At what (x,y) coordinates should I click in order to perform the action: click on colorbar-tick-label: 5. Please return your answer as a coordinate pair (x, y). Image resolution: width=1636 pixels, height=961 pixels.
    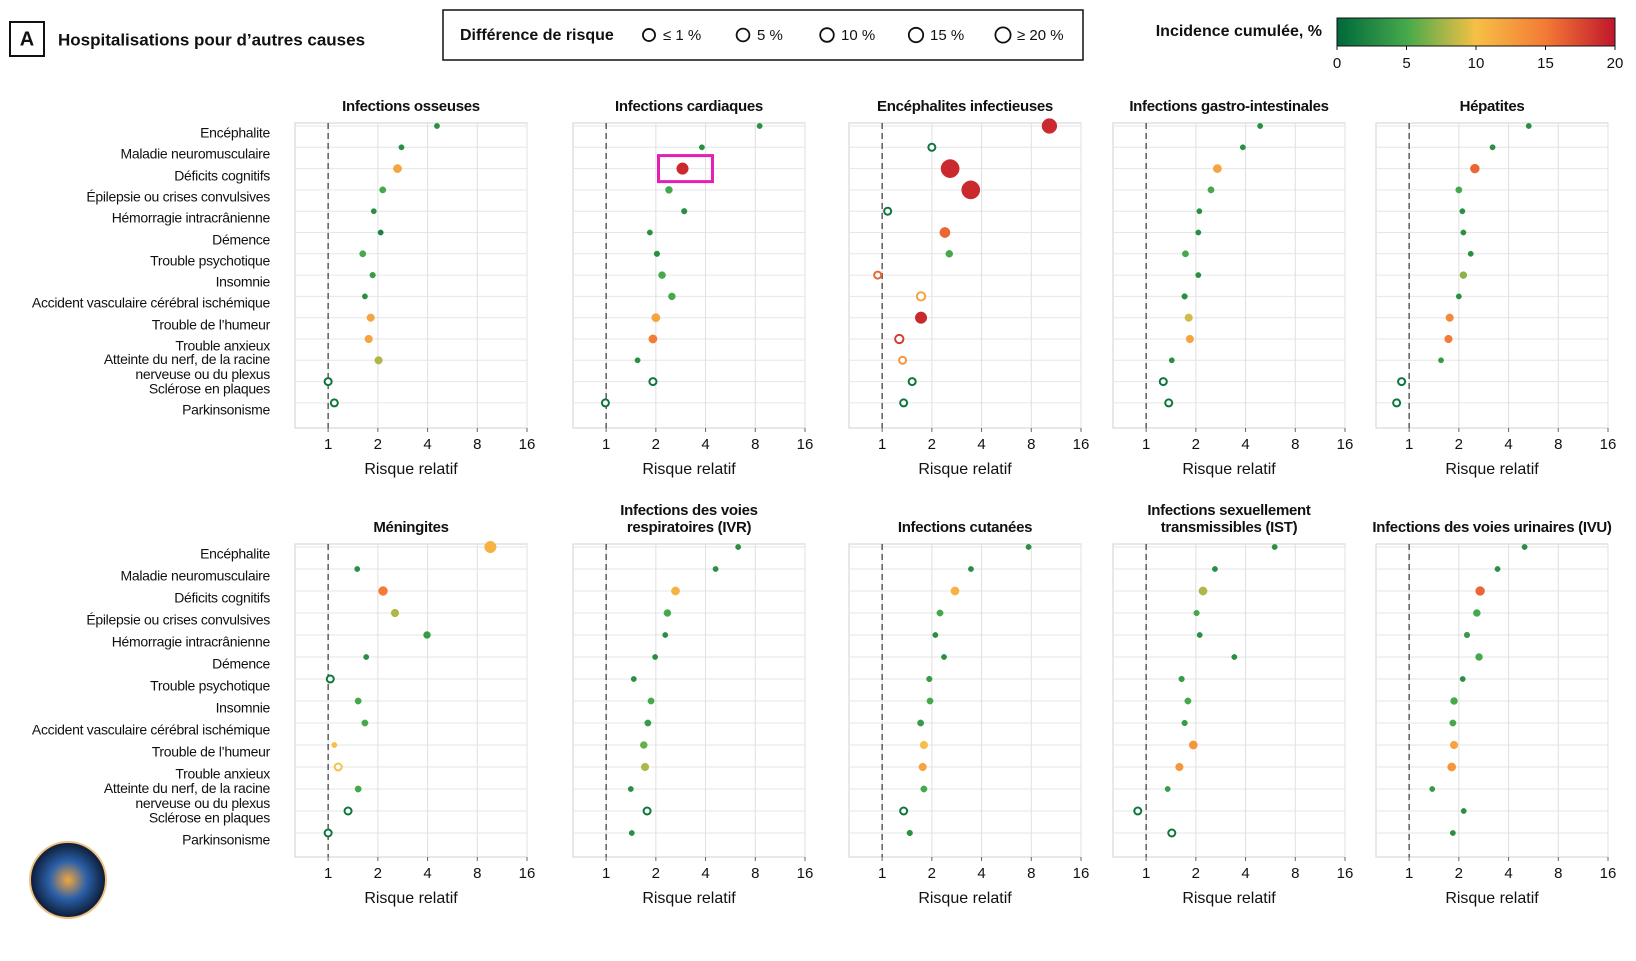
    Looking at the image, I should click on (1406, 63).